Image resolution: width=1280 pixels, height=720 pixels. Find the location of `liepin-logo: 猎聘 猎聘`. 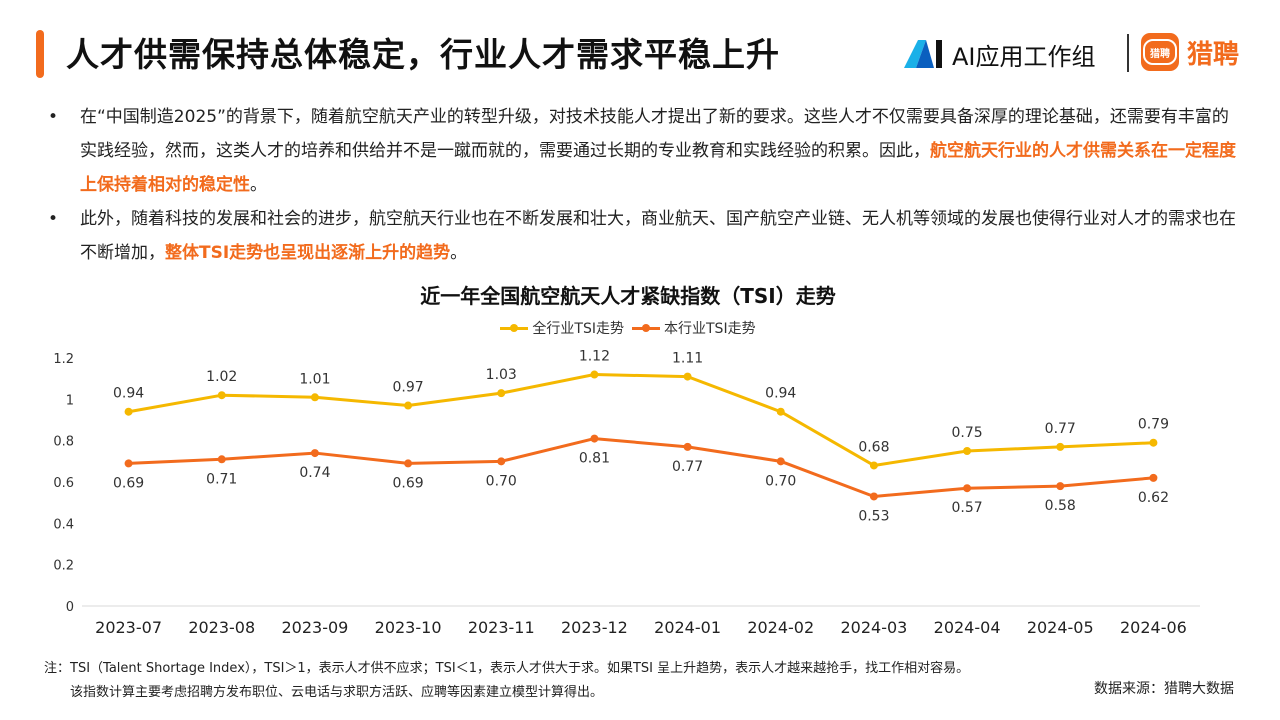

liepin-logo: 猎聘 猎聘 is located at coordinates (1190, 52).